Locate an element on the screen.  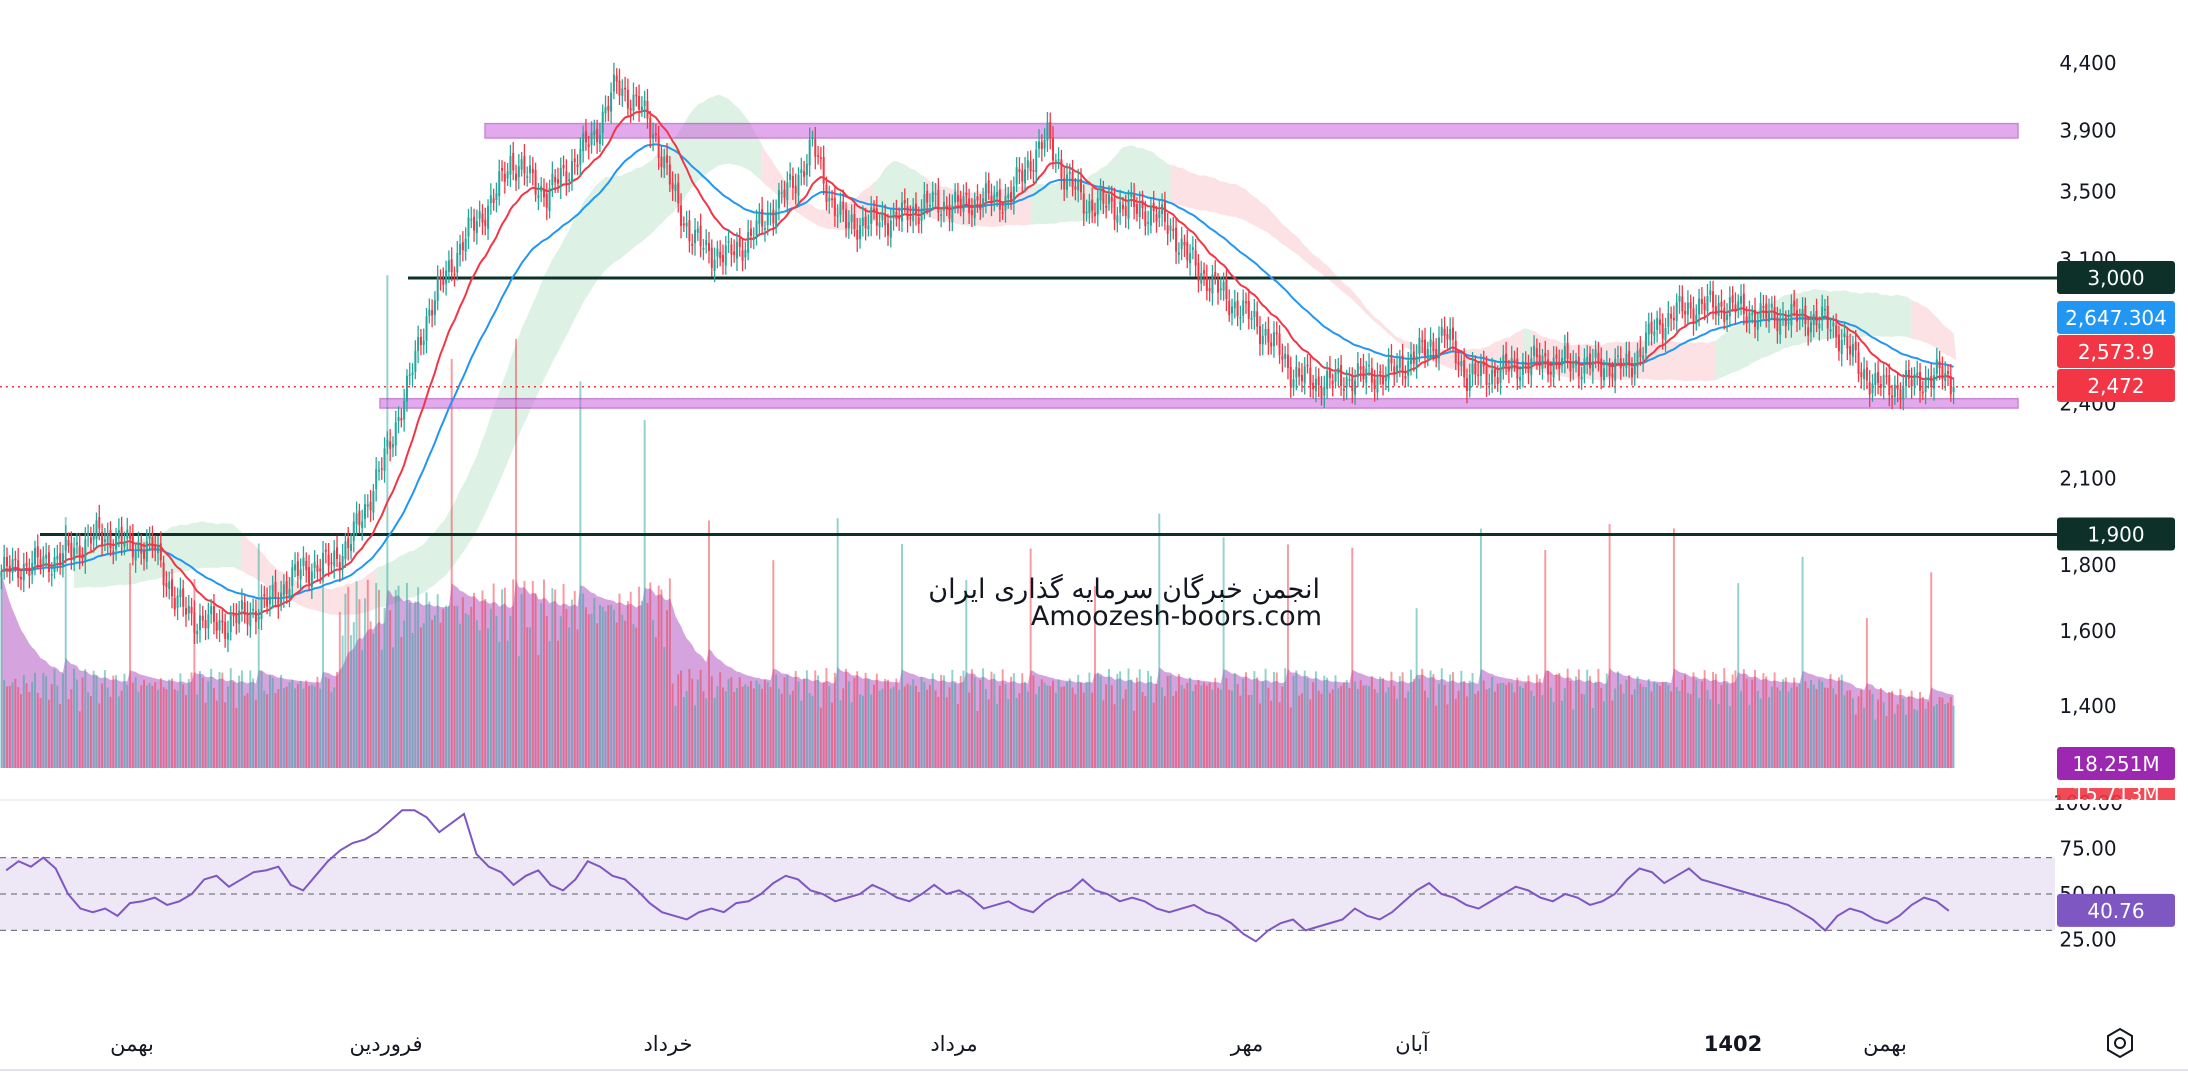
price-tag-label: 2,573.9 is located at coordinates (2116, 352).